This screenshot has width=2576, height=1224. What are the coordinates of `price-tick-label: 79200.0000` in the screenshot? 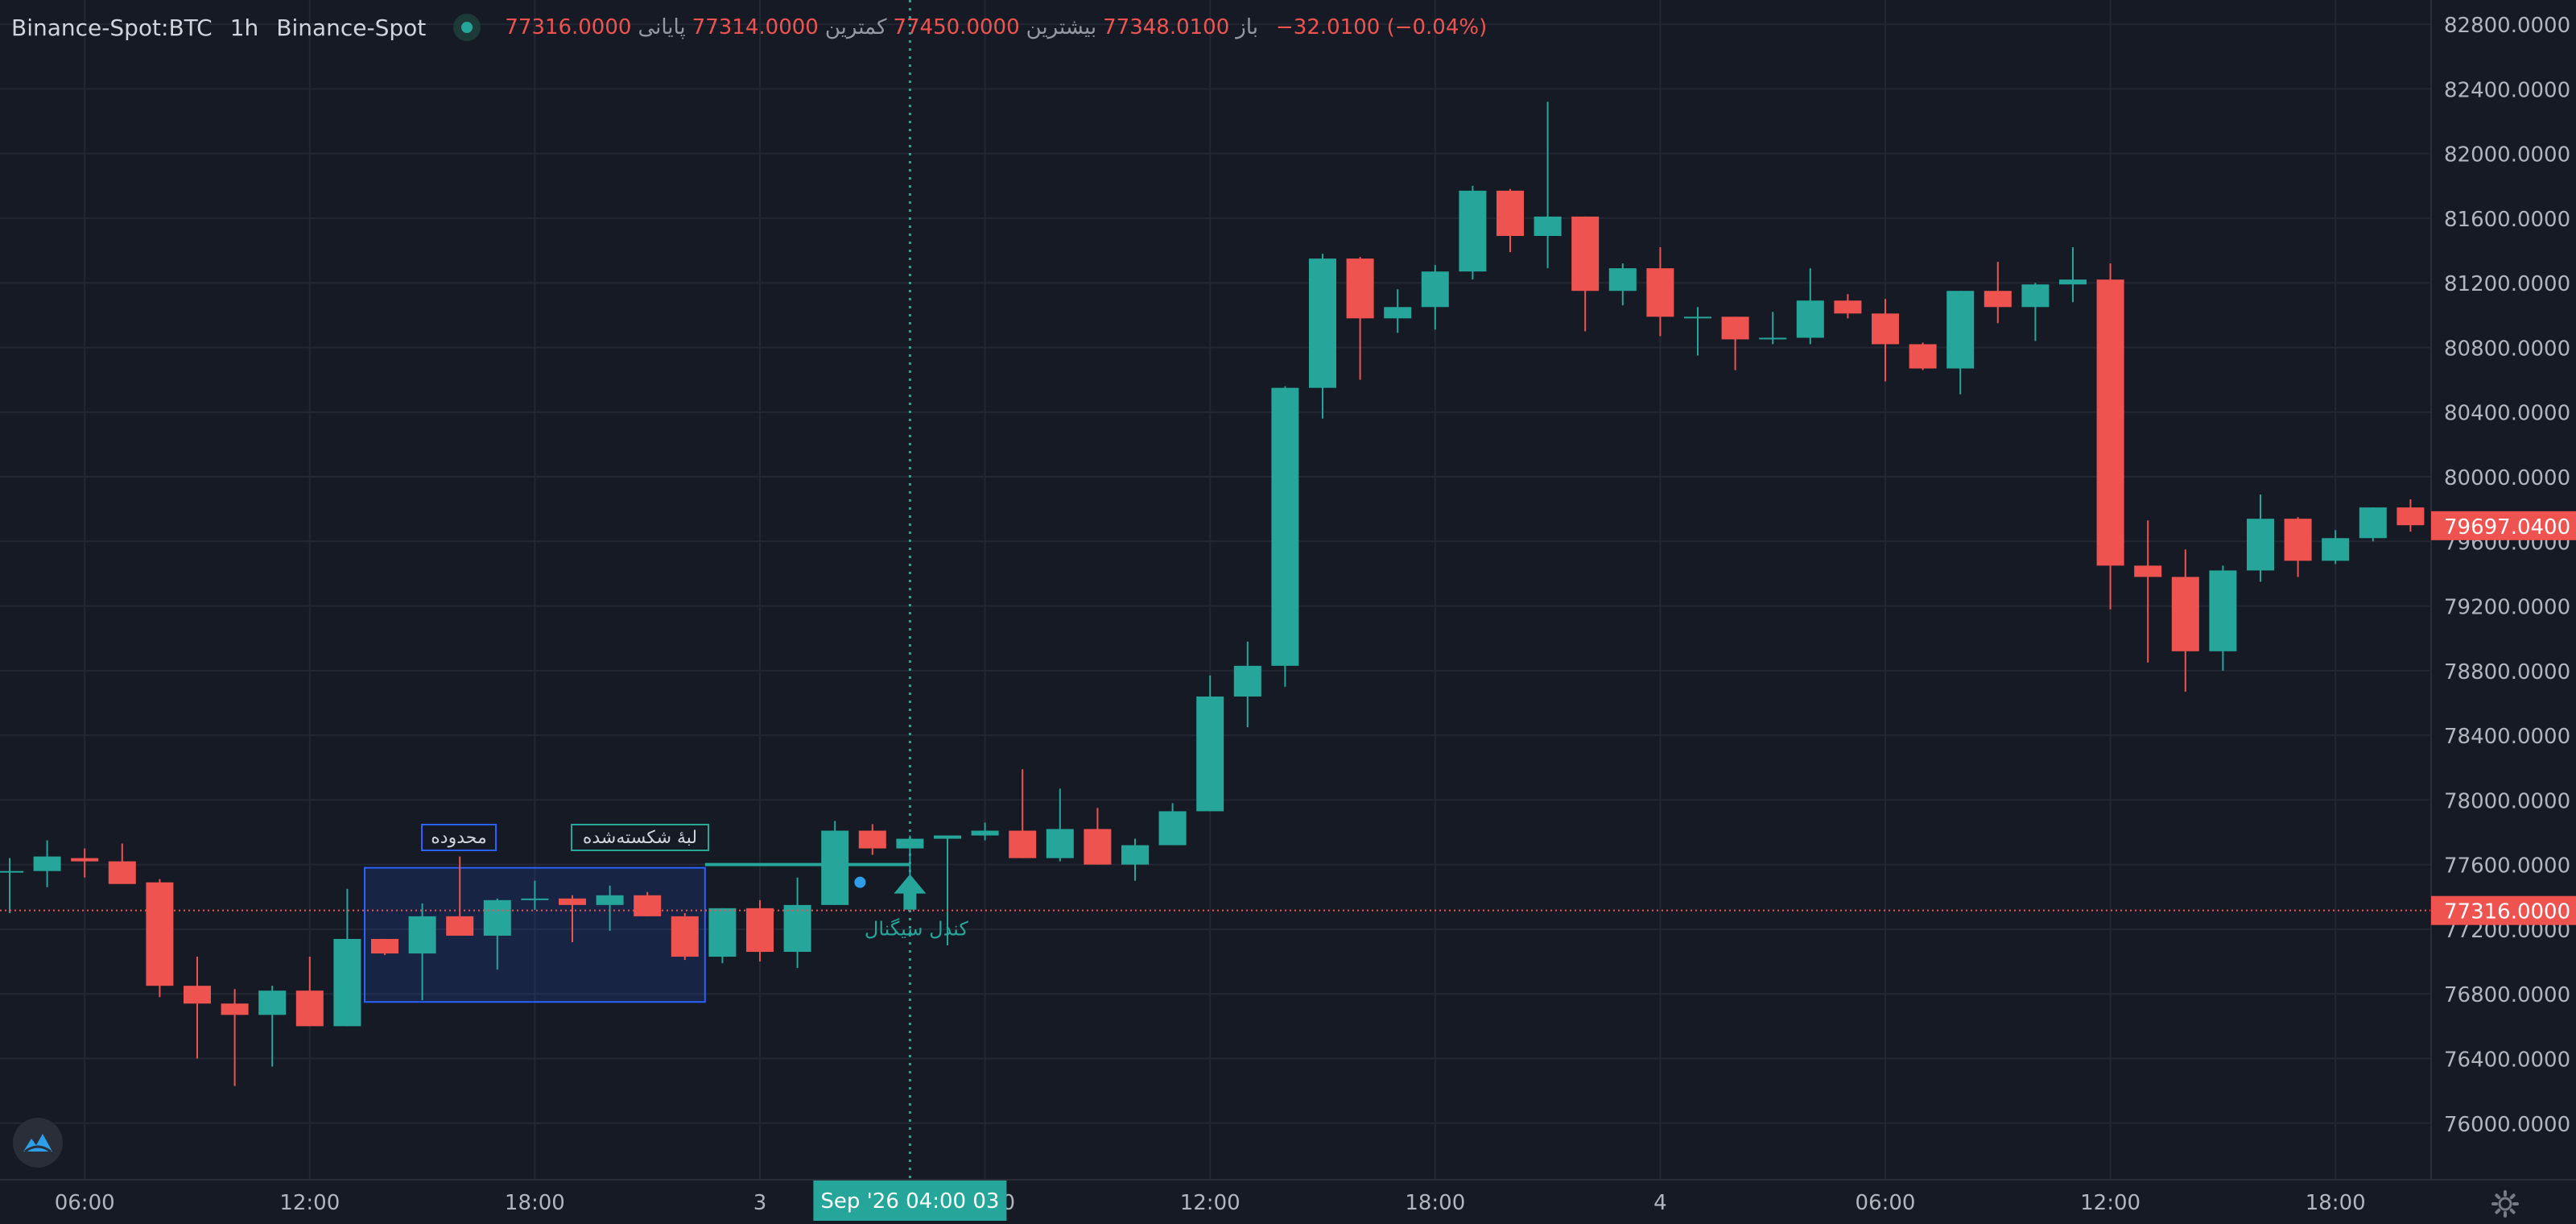 It's located at (2507, 608).